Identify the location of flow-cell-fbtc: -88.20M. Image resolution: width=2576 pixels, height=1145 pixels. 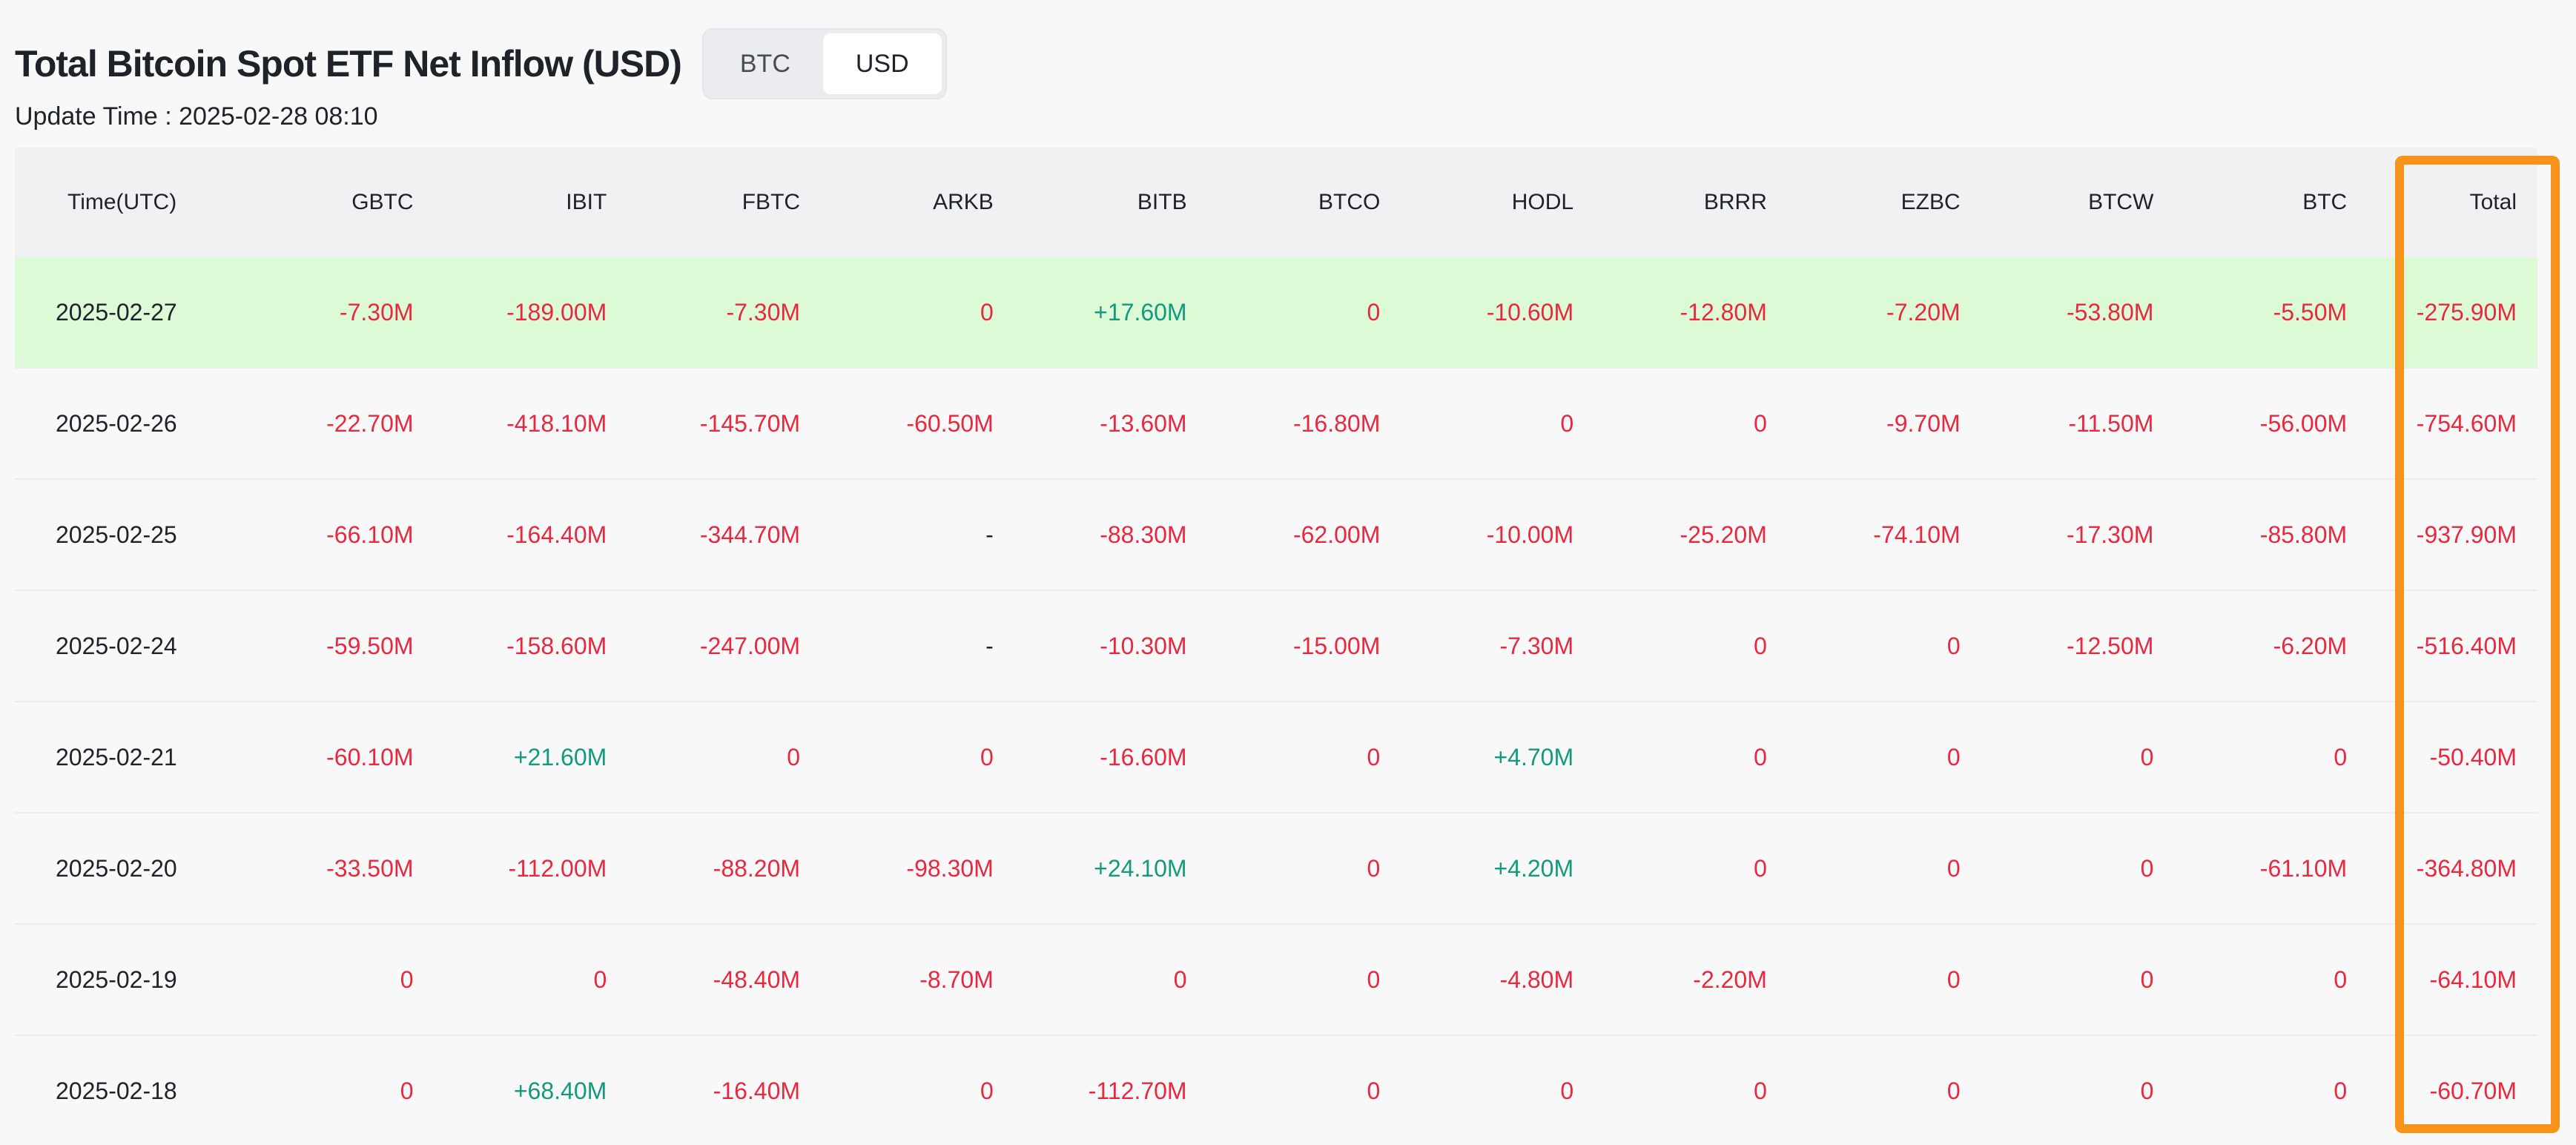
(757, 868).